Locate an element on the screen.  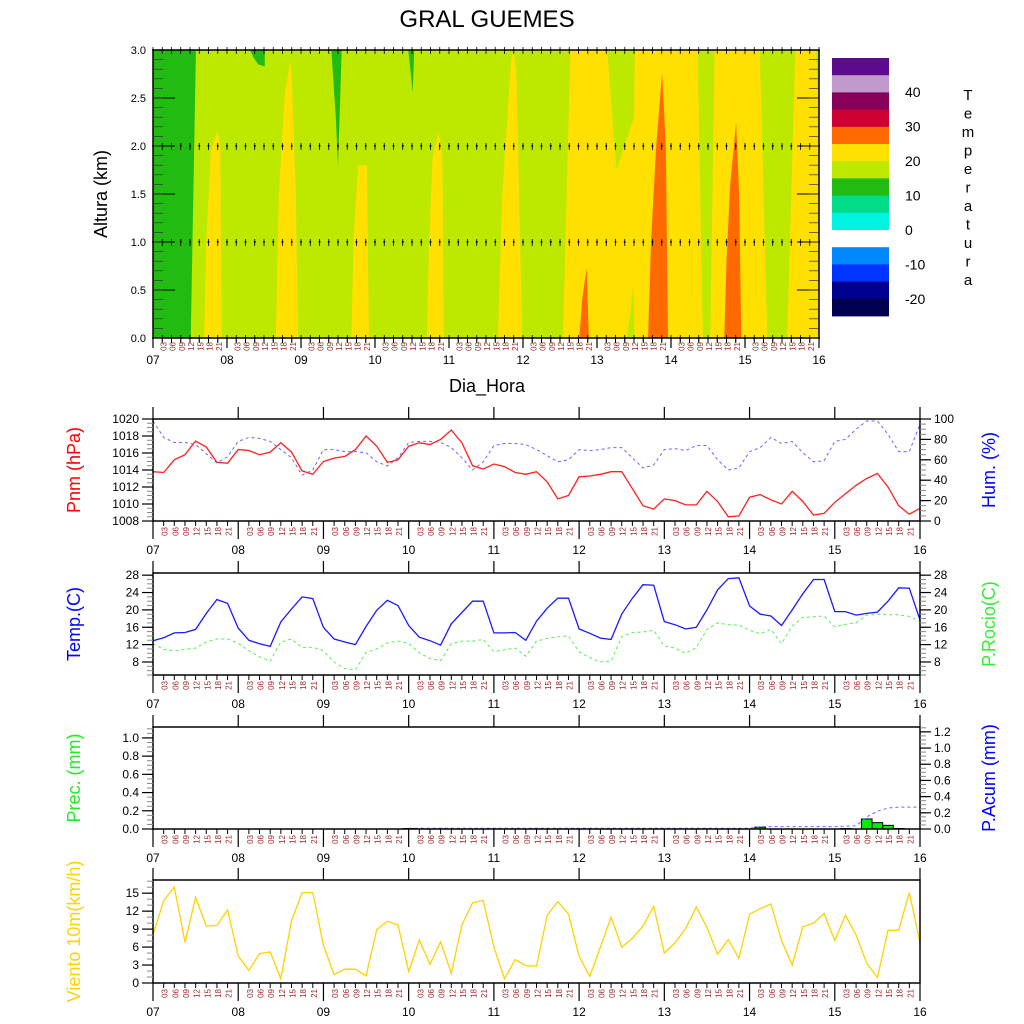
y-tick-label: 1014 is located at coordinates (125, 470).